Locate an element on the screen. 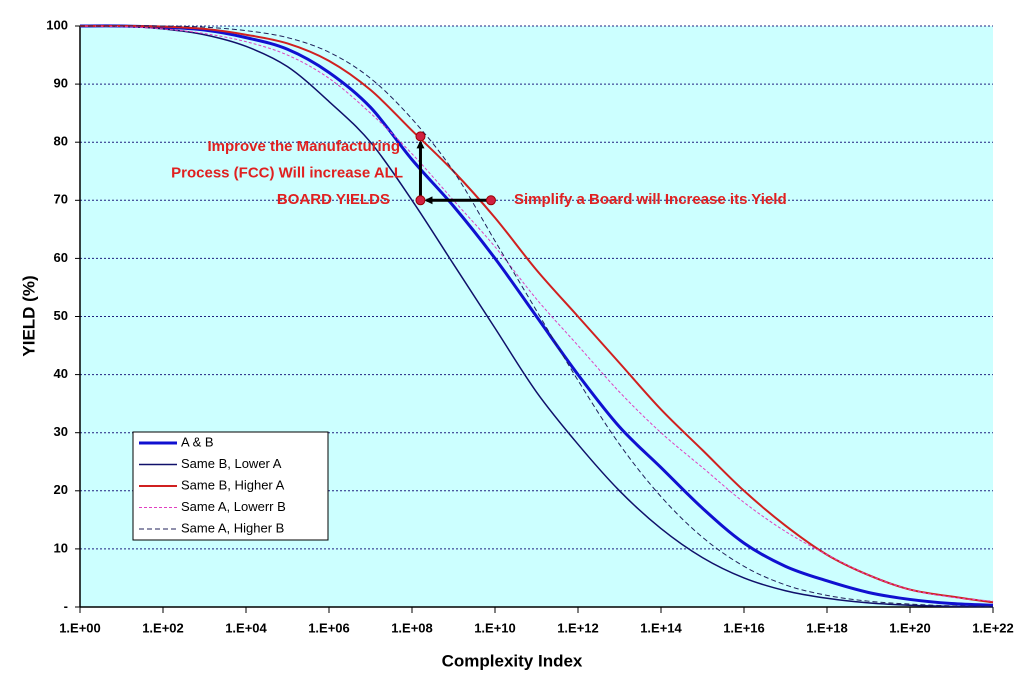  x-tick-label: 1.E+02 is located at coordinates (163, 627).